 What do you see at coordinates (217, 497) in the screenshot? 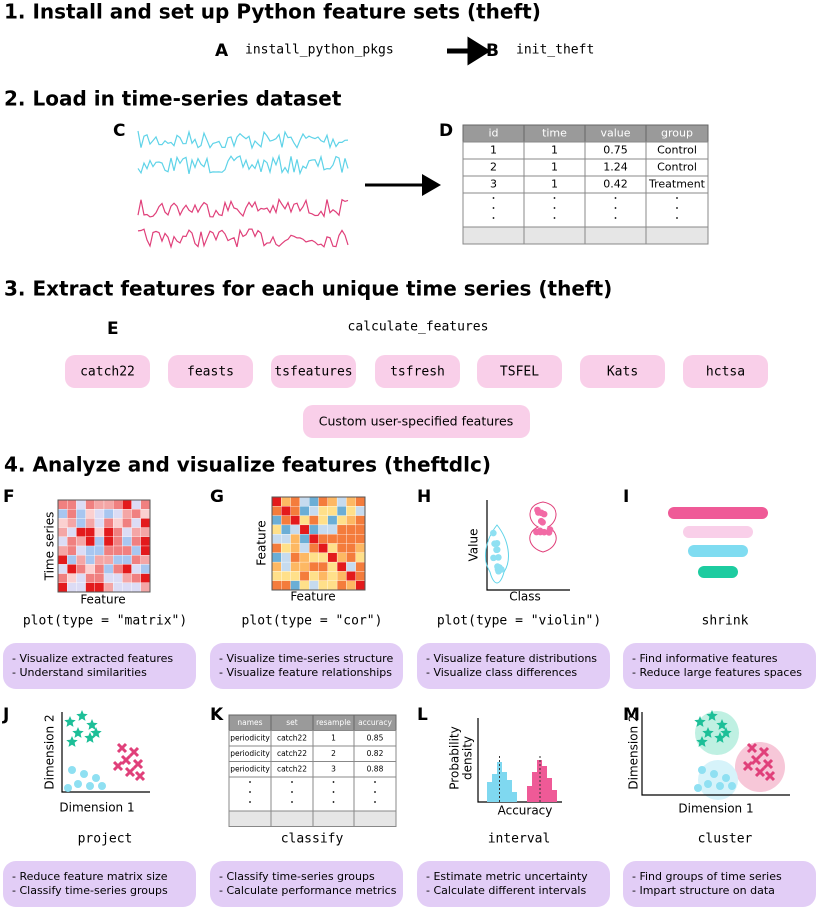
I see `panel-letter: G` at bounding box center [217, 497].